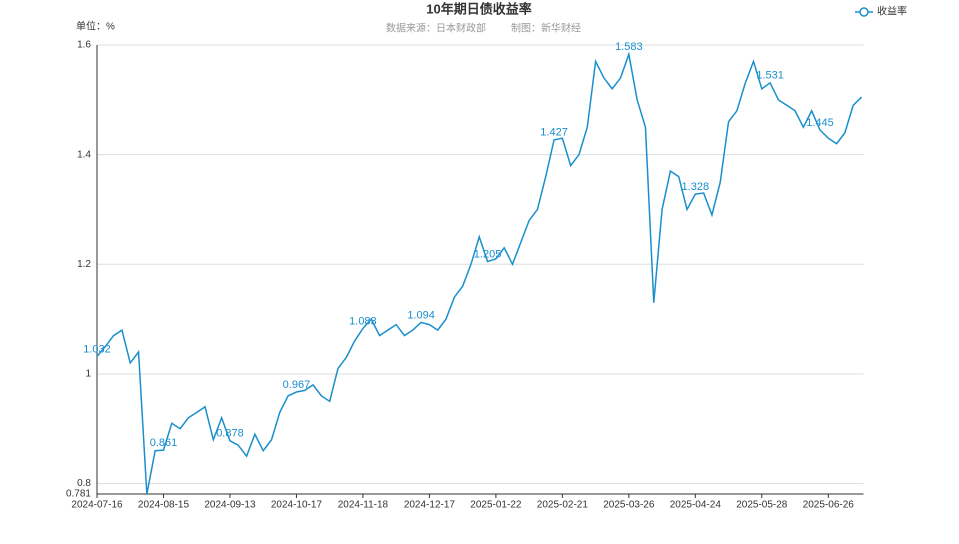  Describe the element at coordinates (496, 505) in the screenshot. I see `x-tick-label: 2025-01-22` at that location.